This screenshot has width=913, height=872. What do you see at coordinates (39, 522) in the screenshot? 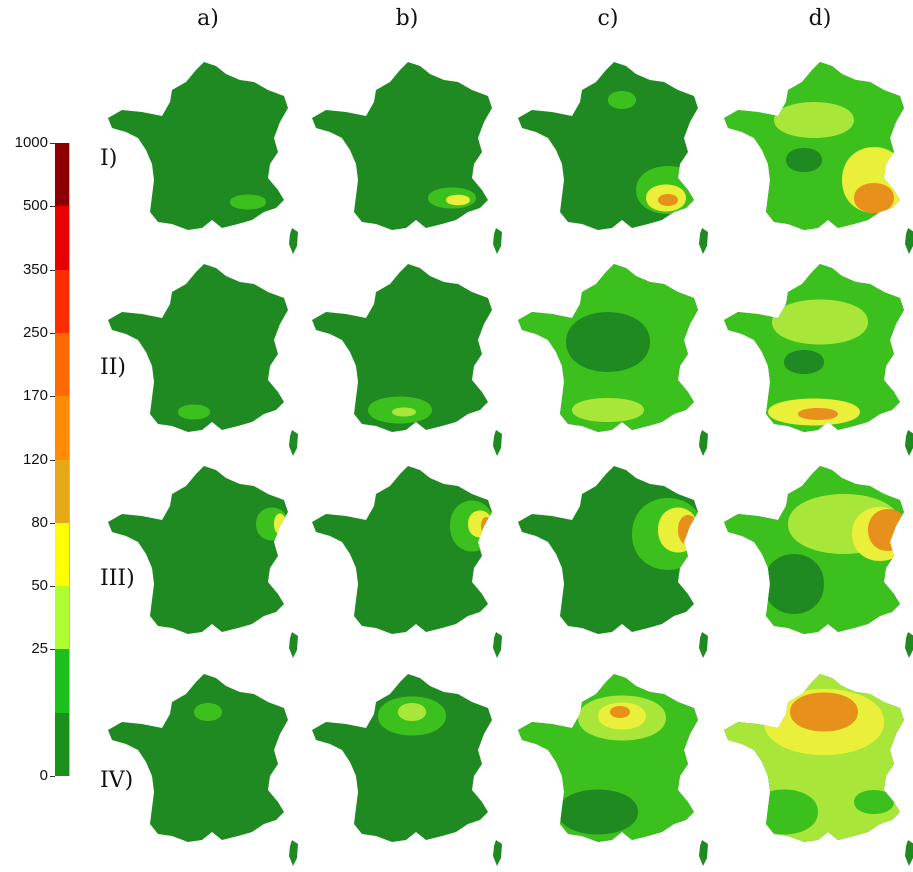
I see `legend-tick-label: 80` at bounding box center [39, 522].